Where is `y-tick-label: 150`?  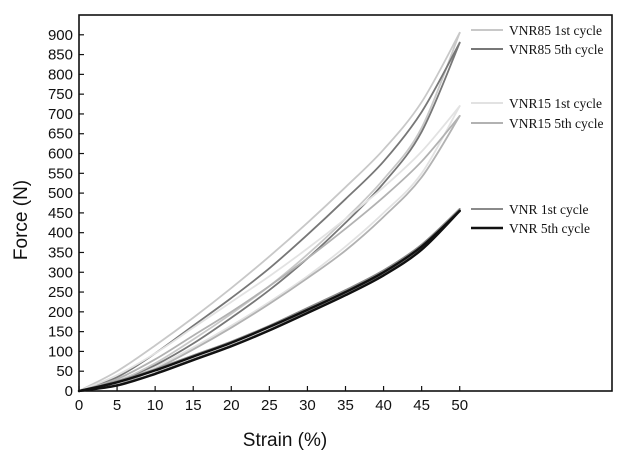 y-tick-label: 150 is located at coordinates (60, 332).